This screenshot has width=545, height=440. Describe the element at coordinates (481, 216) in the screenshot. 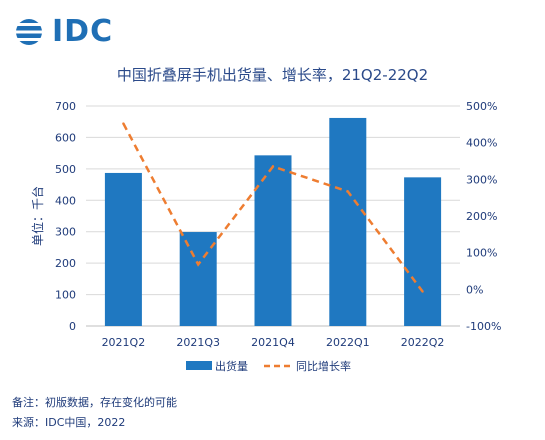

I see `y2-tick-label: 200%` at that location.